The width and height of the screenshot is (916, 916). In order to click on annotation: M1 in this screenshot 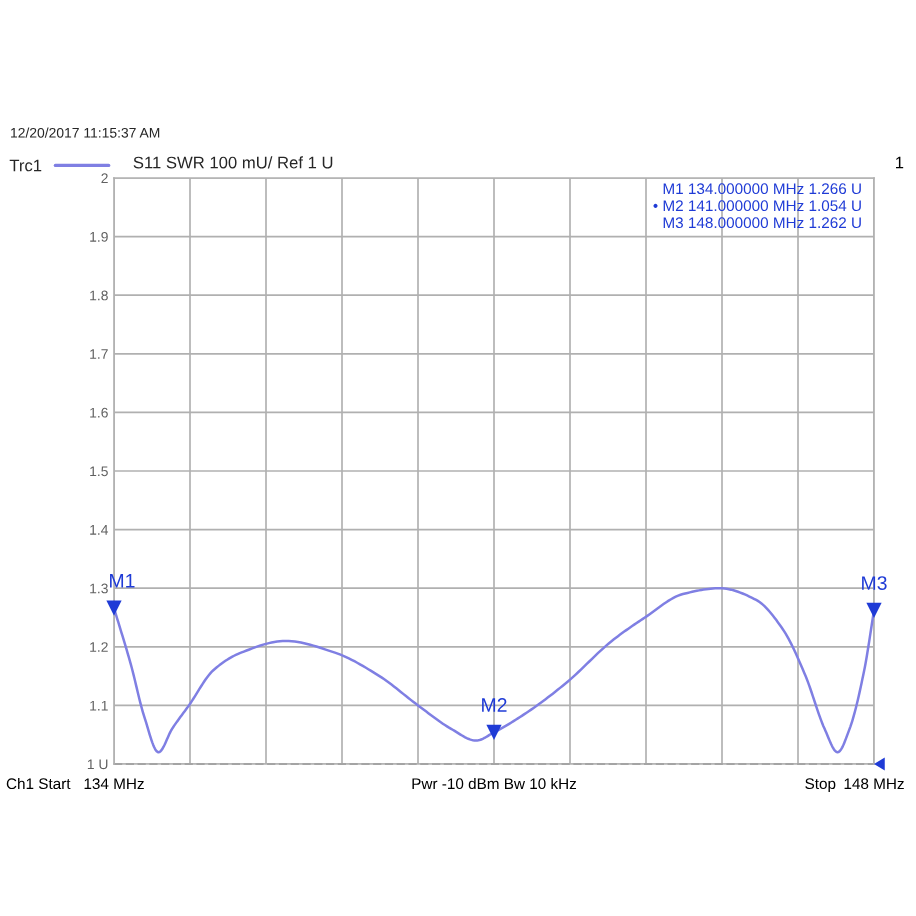, I will do `click(122, 581)`.